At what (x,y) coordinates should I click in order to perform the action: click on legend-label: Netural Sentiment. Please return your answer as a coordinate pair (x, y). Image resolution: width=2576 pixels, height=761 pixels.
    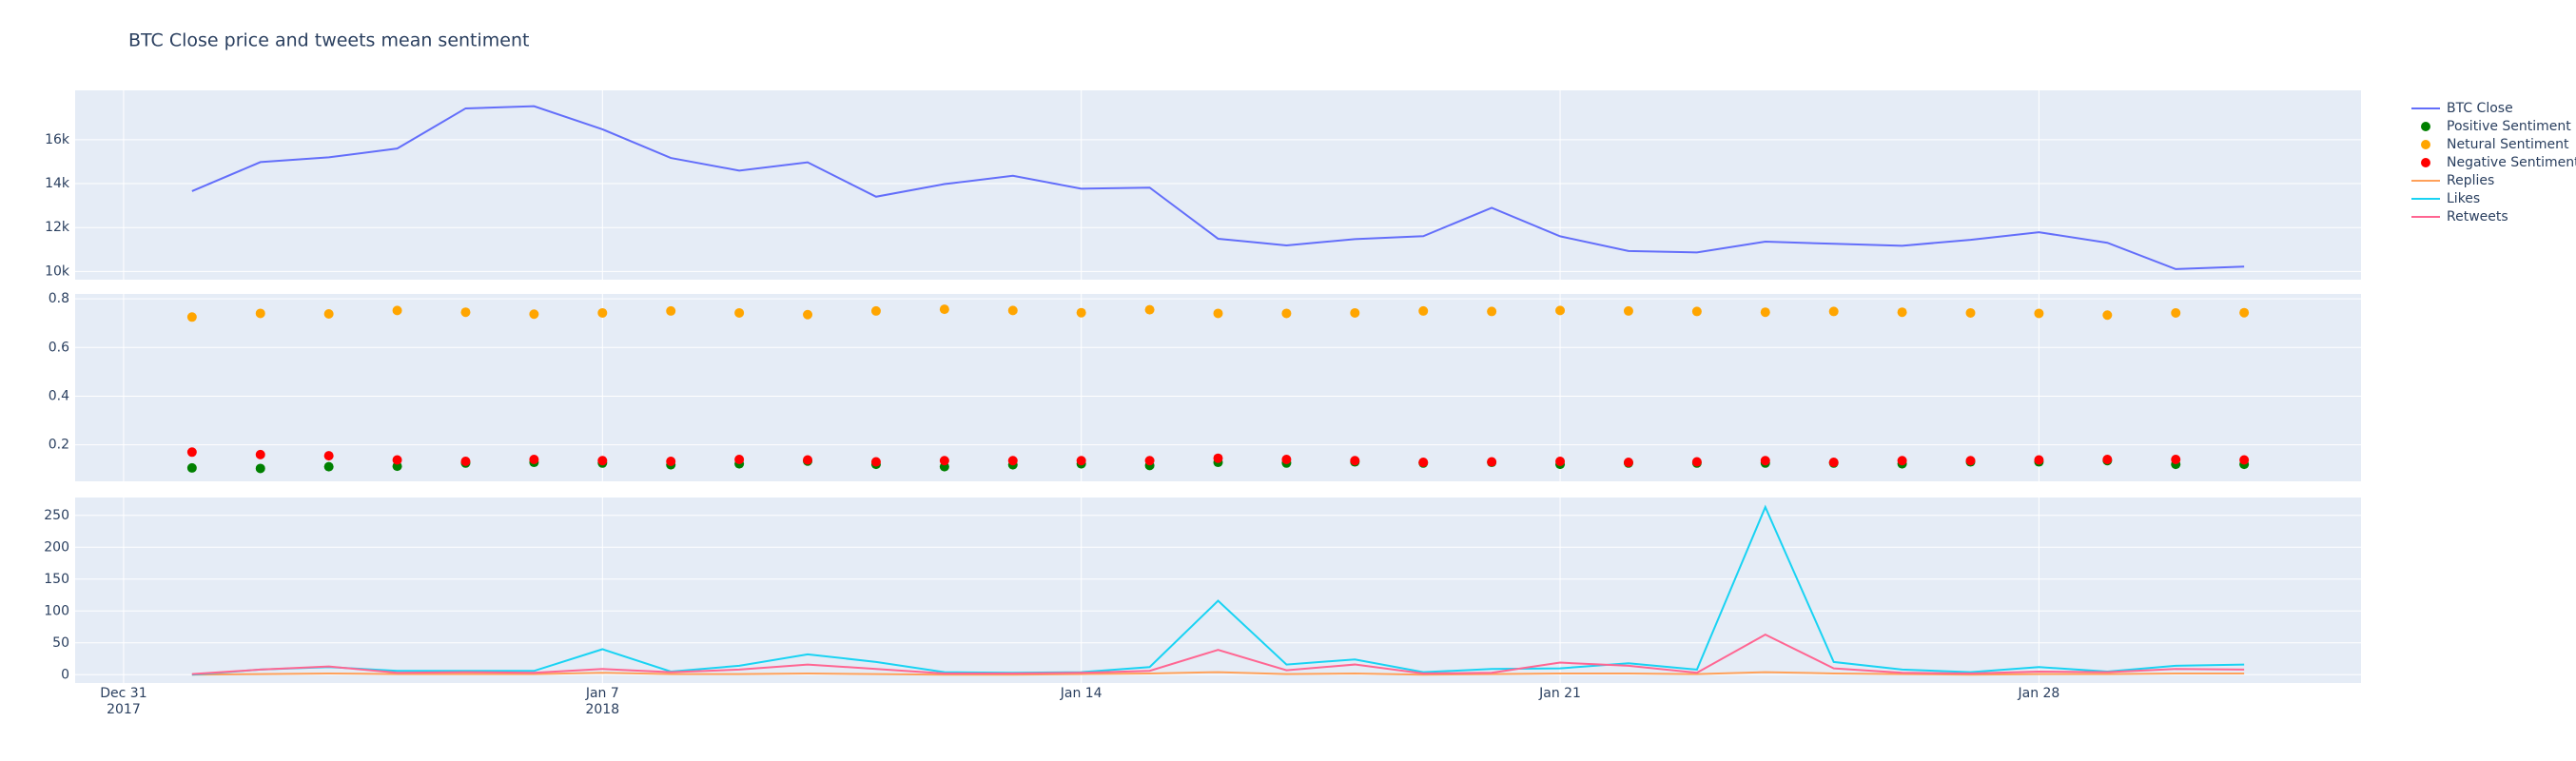
    Looking at the image, I should click on (2508, 145).